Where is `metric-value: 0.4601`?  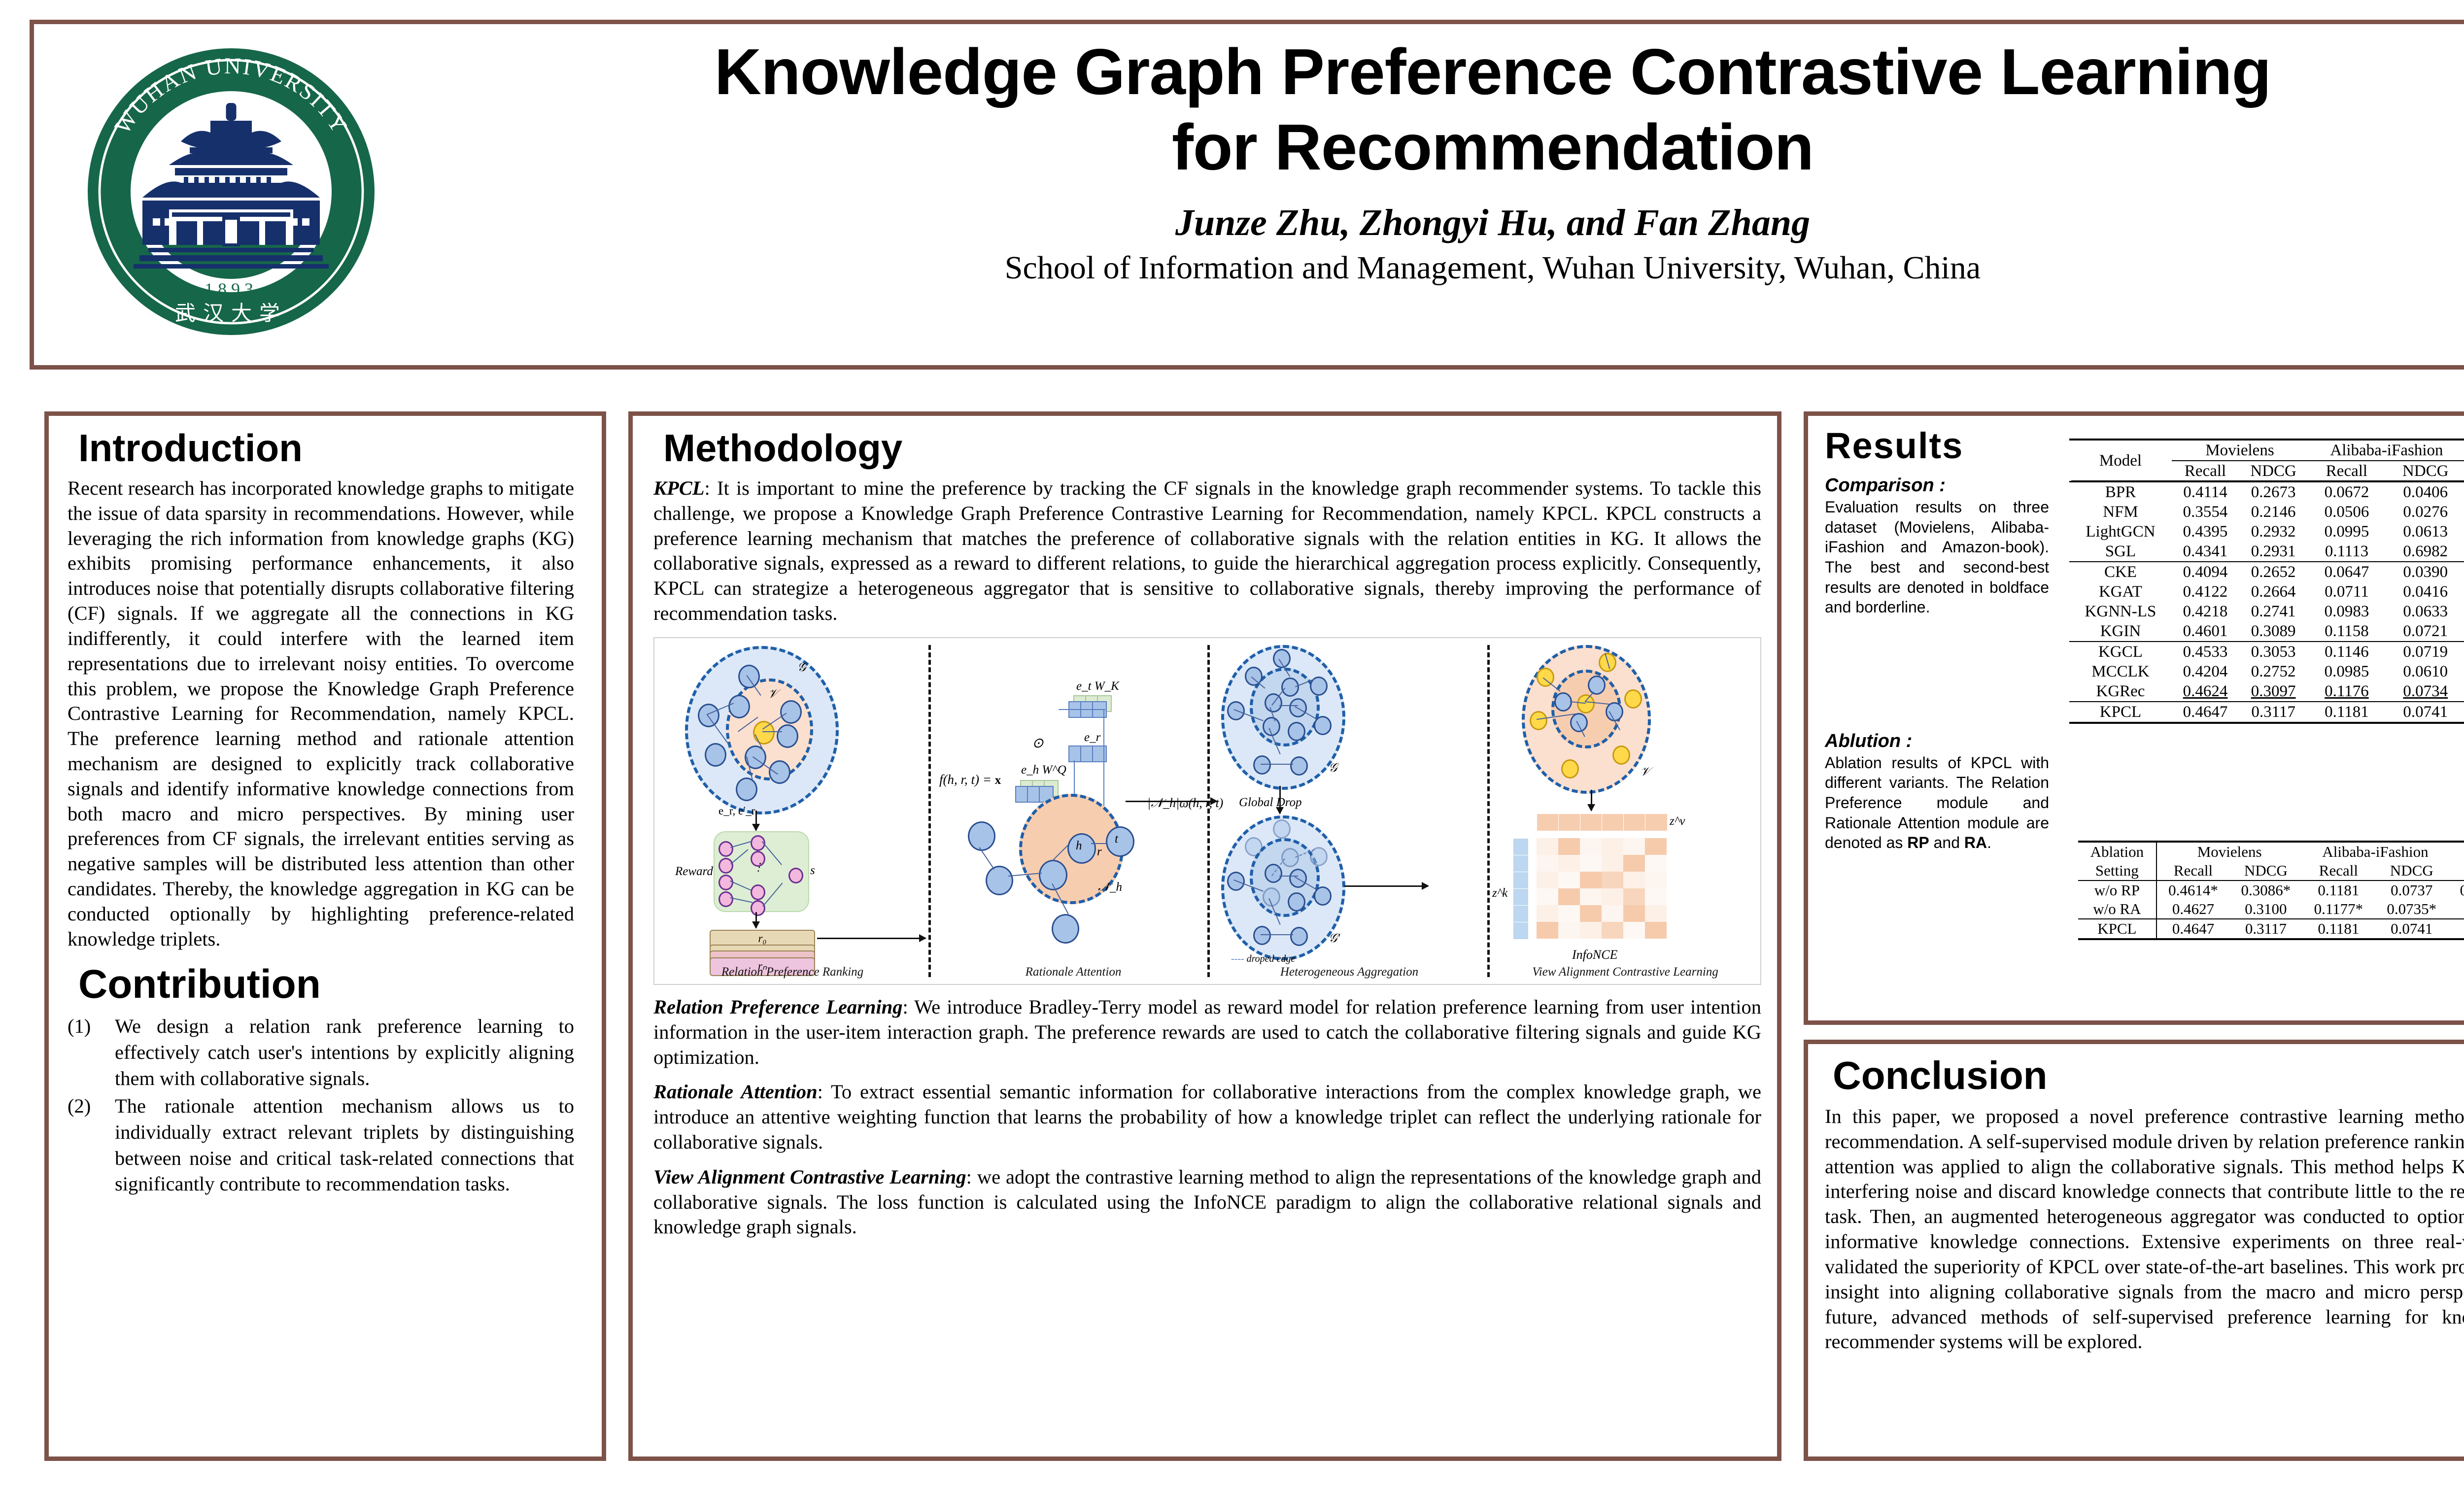
metric-value: 0.4601 is located at coordinates (2205, 631).